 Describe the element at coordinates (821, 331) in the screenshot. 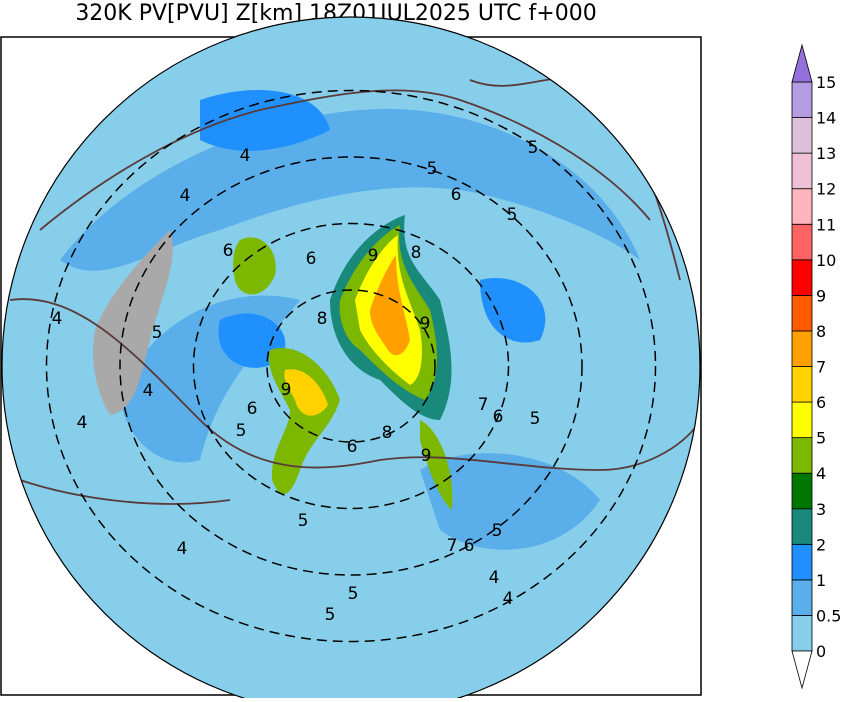

I see `colorbar-label: 8` at that location.